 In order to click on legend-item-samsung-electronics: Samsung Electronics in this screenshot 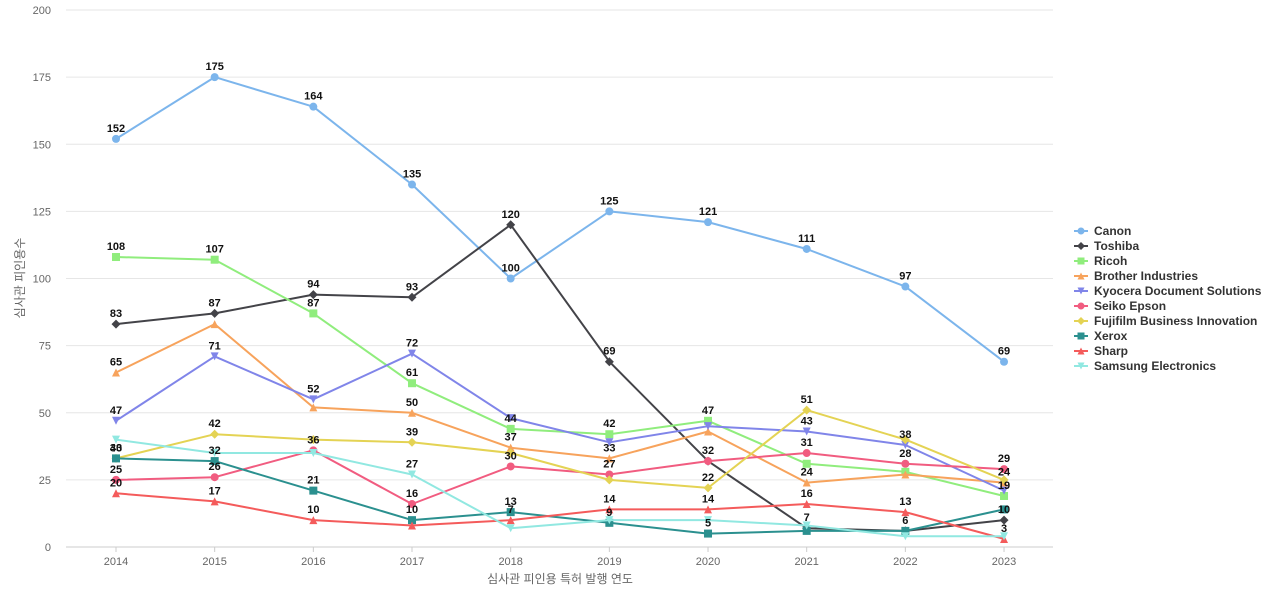, I will do `click(1145, 366)`.